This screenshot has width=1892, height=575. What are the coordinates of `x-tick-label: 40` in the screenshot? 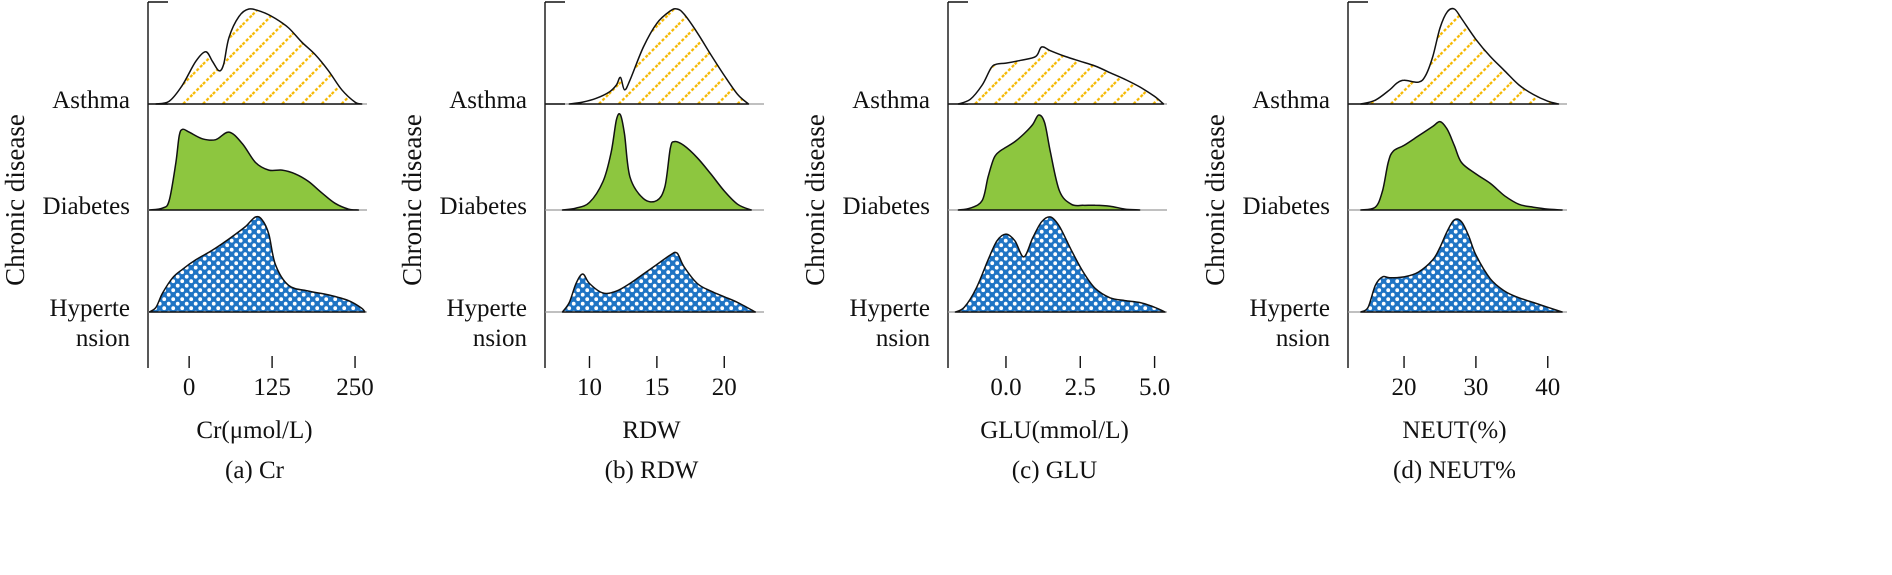 It's located at (1547, 387).